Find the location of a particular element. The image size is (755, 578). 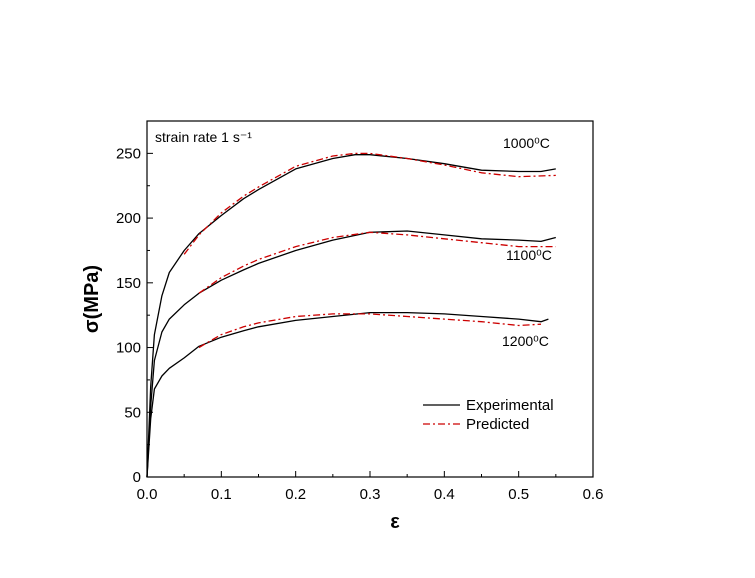

curve-label-1000: 1000⁰C is located at coordinates (526, 143).